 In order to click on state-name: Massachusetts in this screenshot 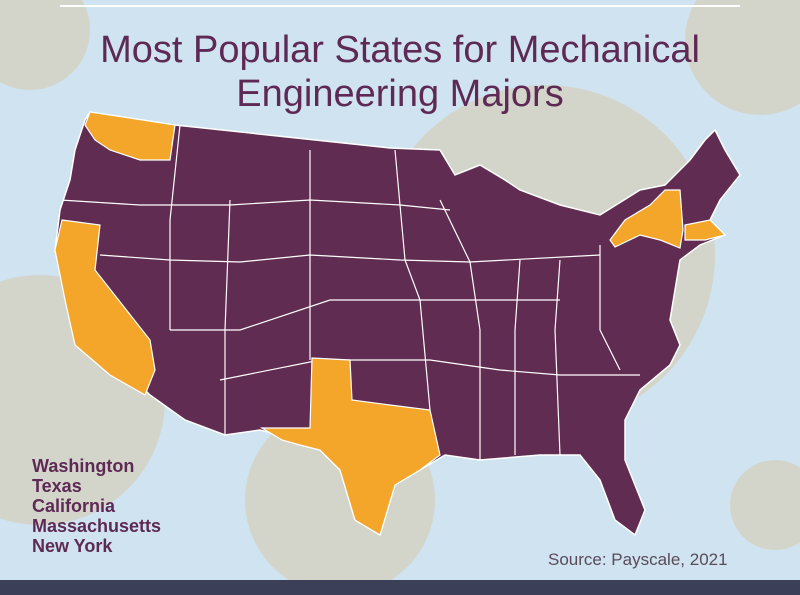, I will do `click(97, 526)`.